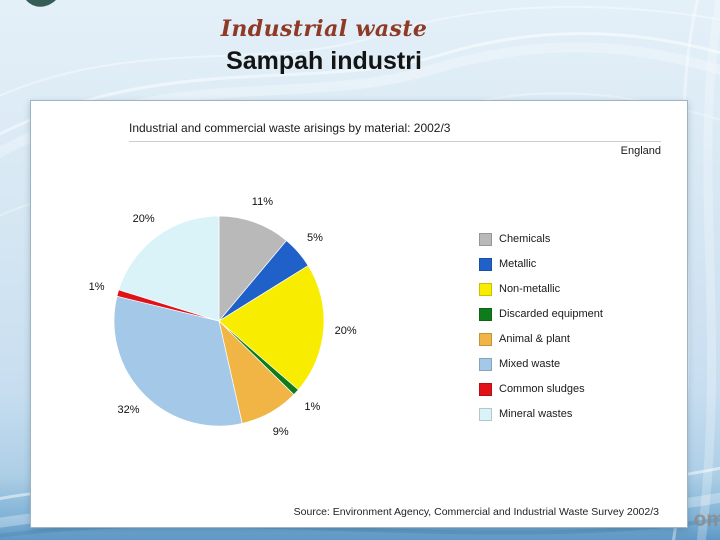 This screenshot has height=540, width=720. Describe the element at coordinates (312, 407) in the screenshot. I see `slice-percent-label-discarded-equipment: 1%` at that location.